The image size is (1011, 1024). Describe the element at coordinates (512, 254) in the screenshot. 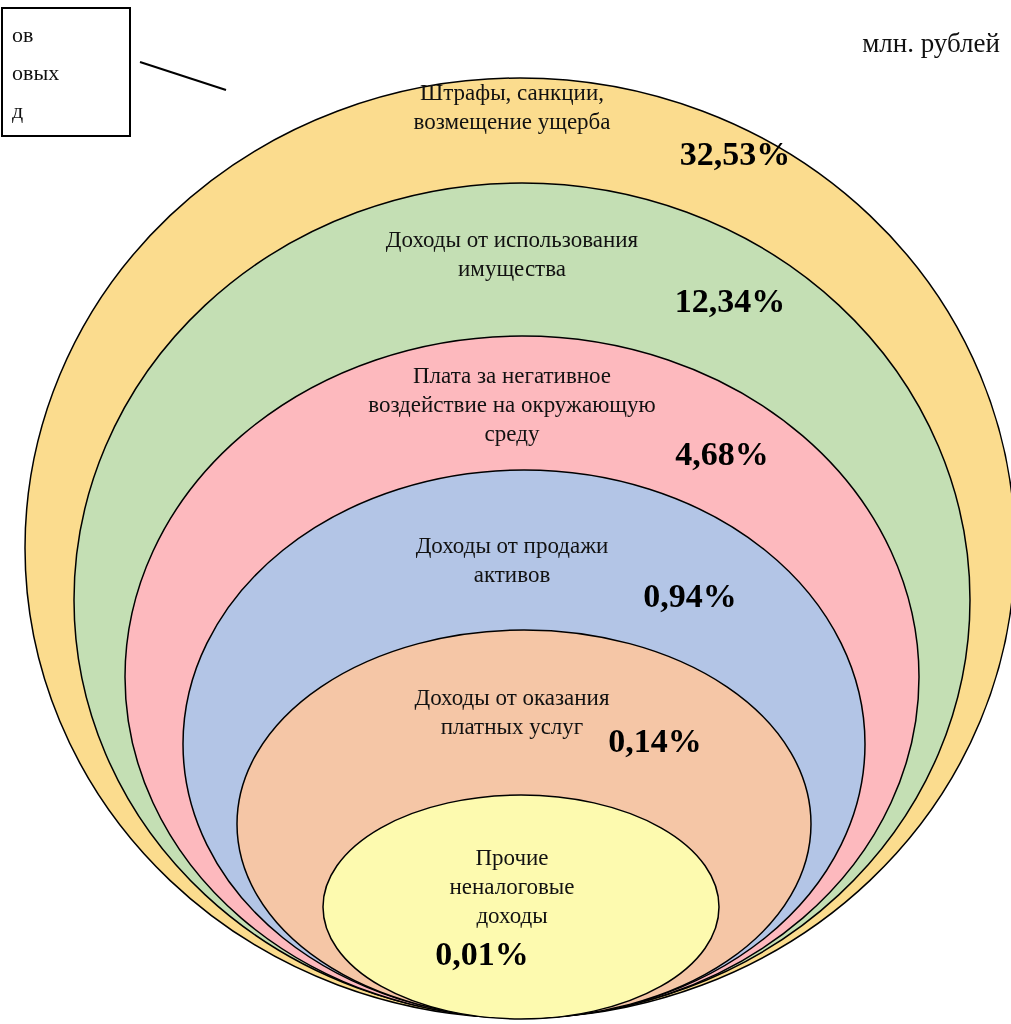

I see `category-label: Доходы от использования имущества` at that location.